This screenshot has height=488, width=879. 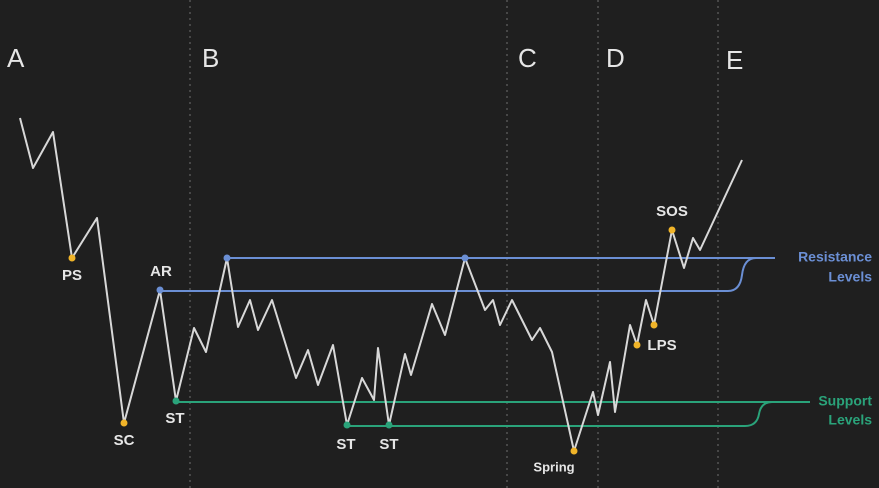 I want to click on point-label: SC, so click(x=124, y=440).